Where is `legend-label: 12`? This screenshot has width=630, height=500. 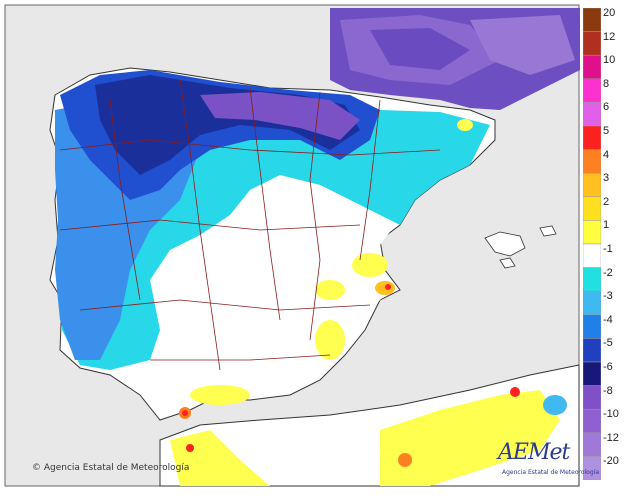
legend-label: 12 is located at coordinates (609, 36).